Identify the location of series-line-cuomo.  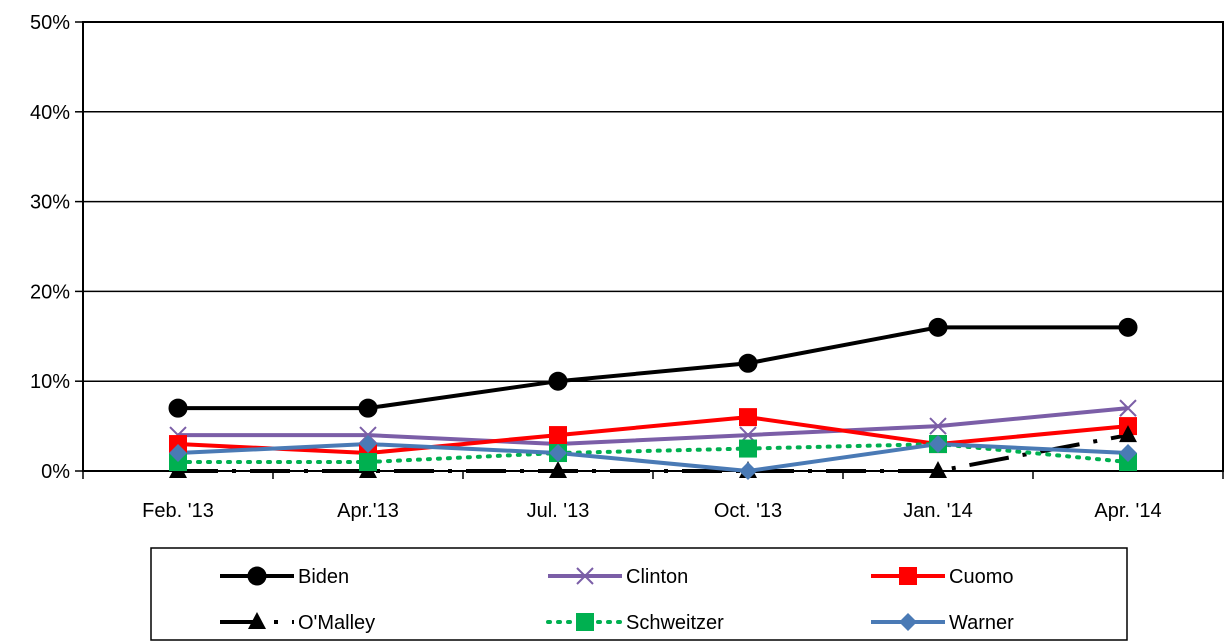
(653, 435).